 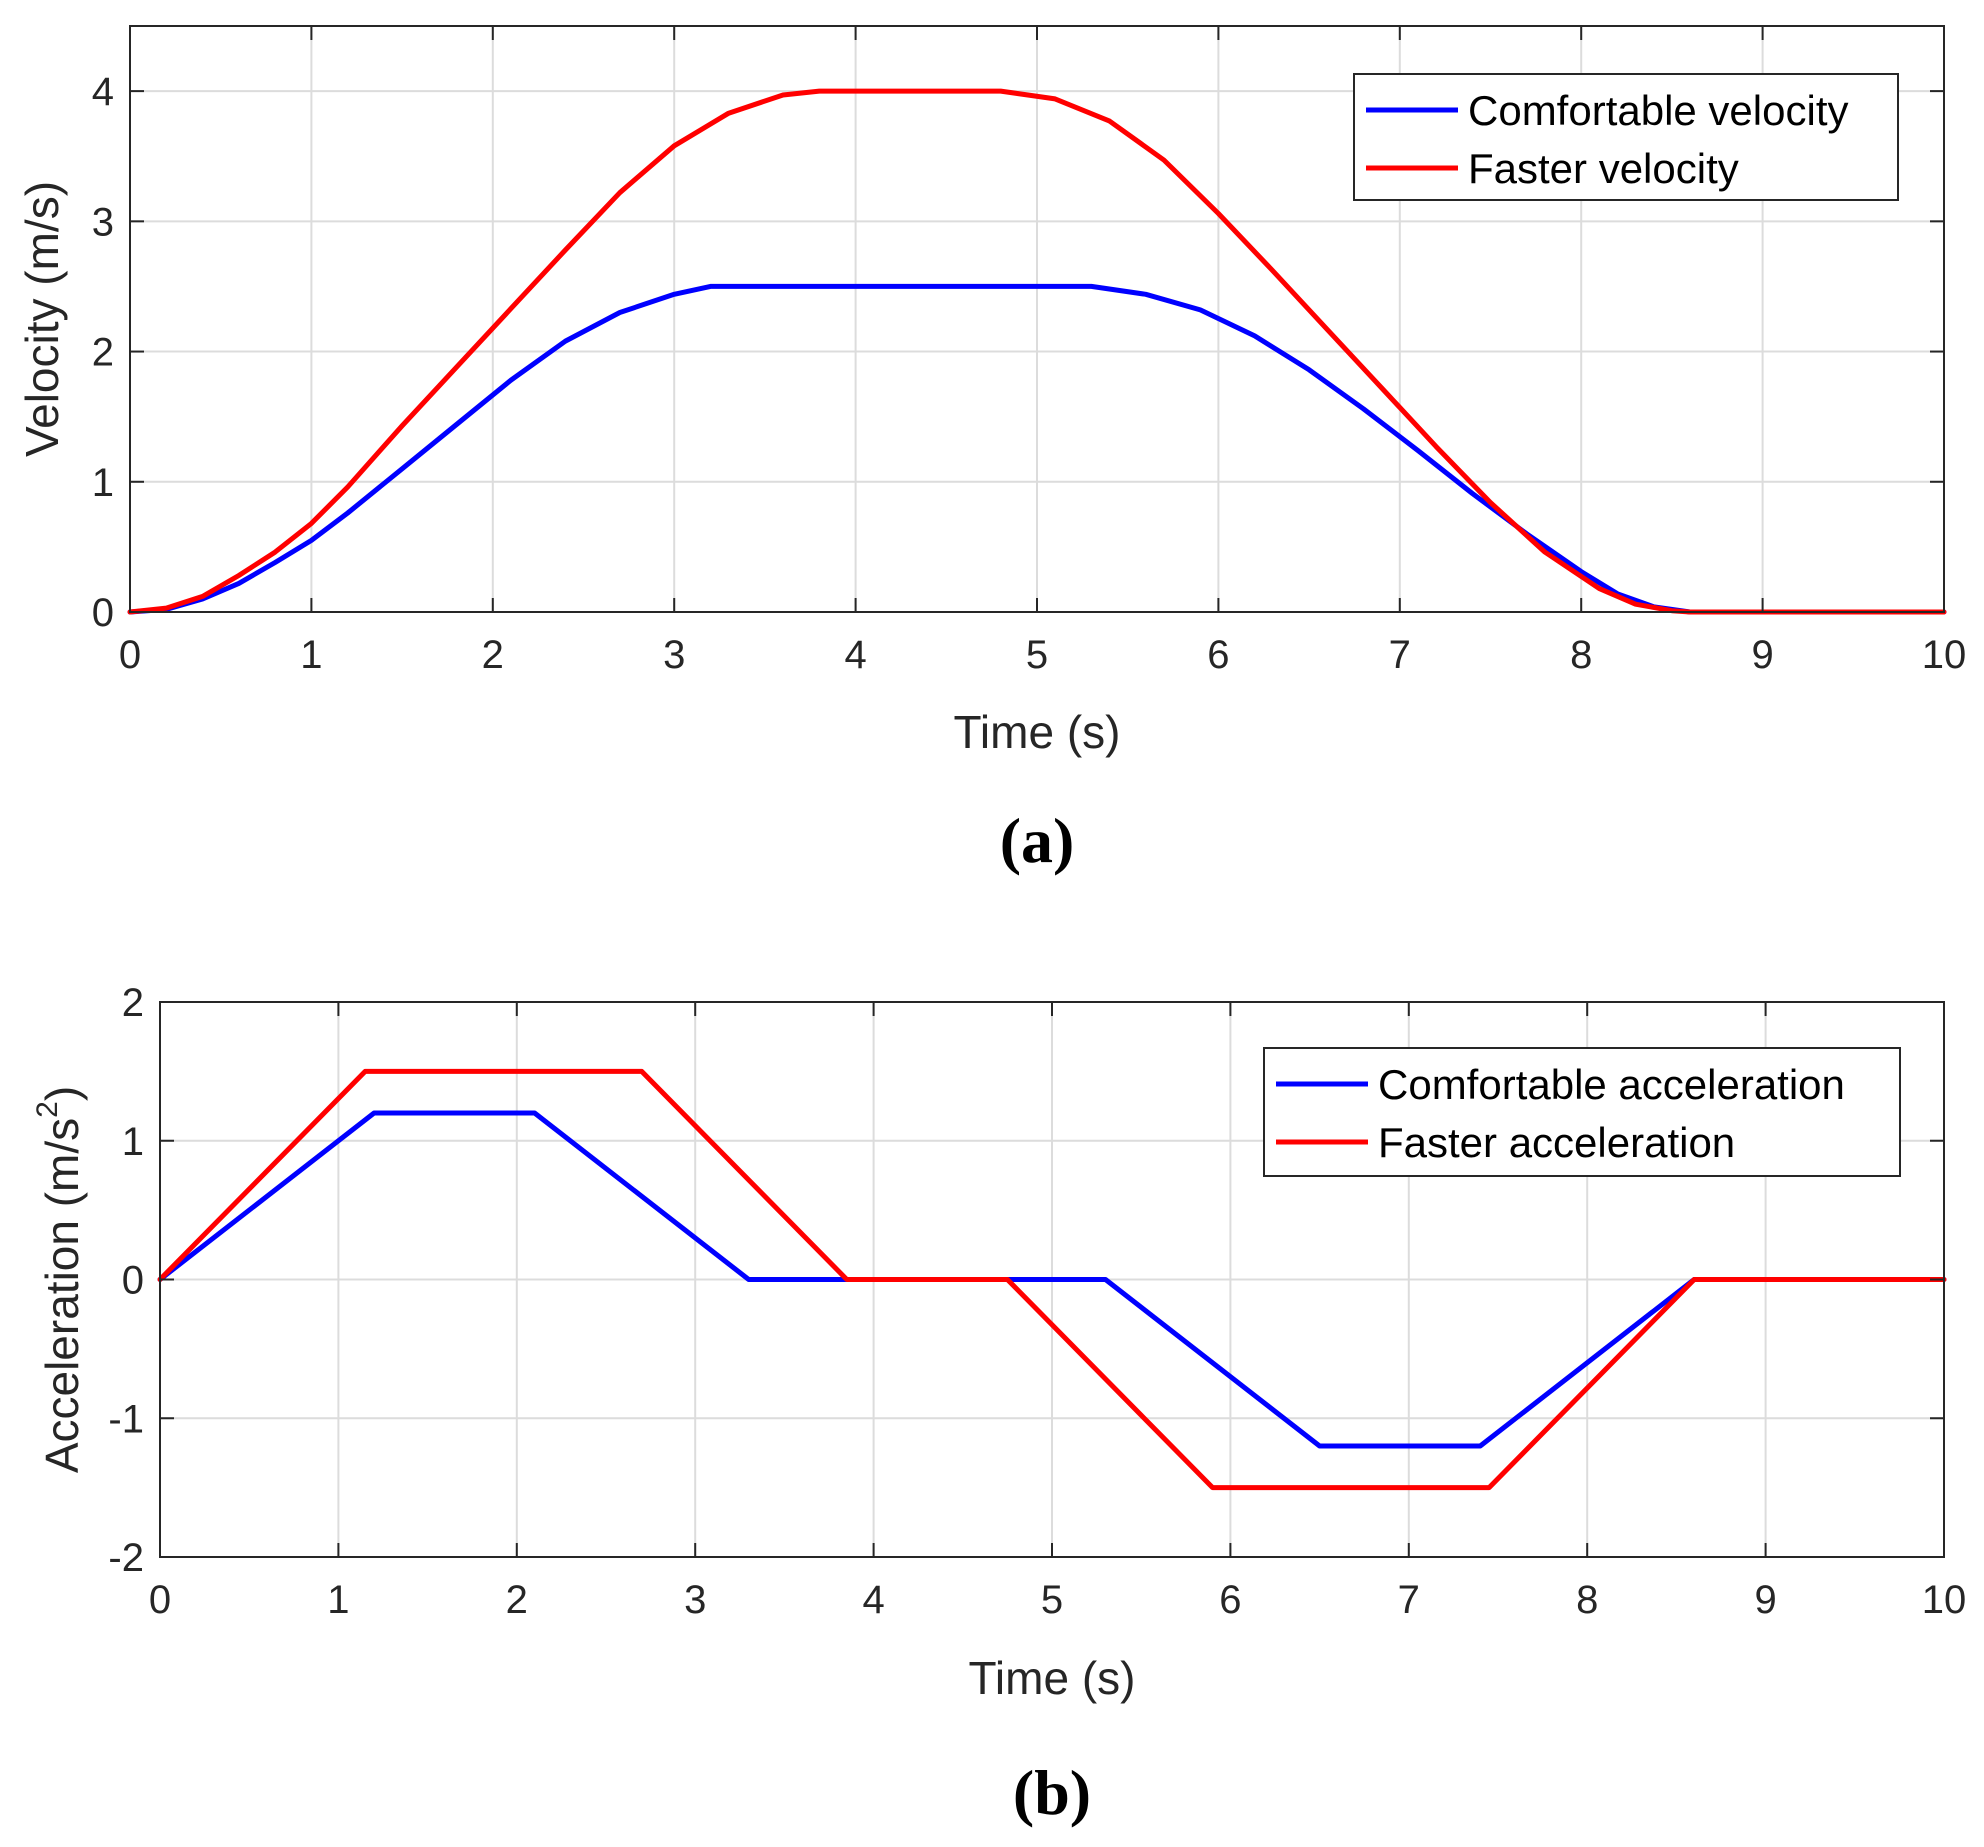 I want to click on acceleration-legend-label-comfortable: Comfortable acceleration, so click(x=1611, y=1084).